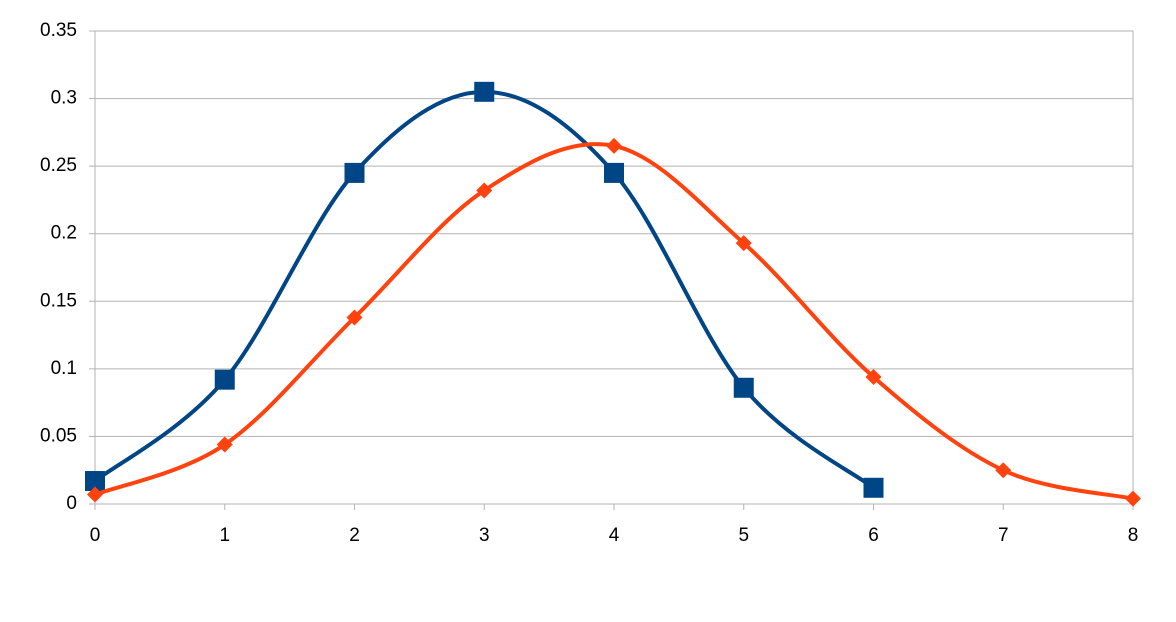  I want to click on x-tick-label: 6, so click(873, 535).